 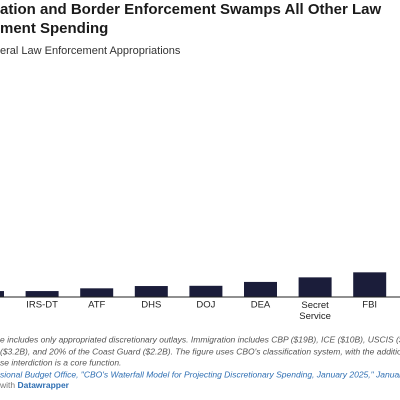 What do you see at coordinates (54, 28) in the screenshot?
I see `chart-title: ment Spending` at bounding box center [54, 28].